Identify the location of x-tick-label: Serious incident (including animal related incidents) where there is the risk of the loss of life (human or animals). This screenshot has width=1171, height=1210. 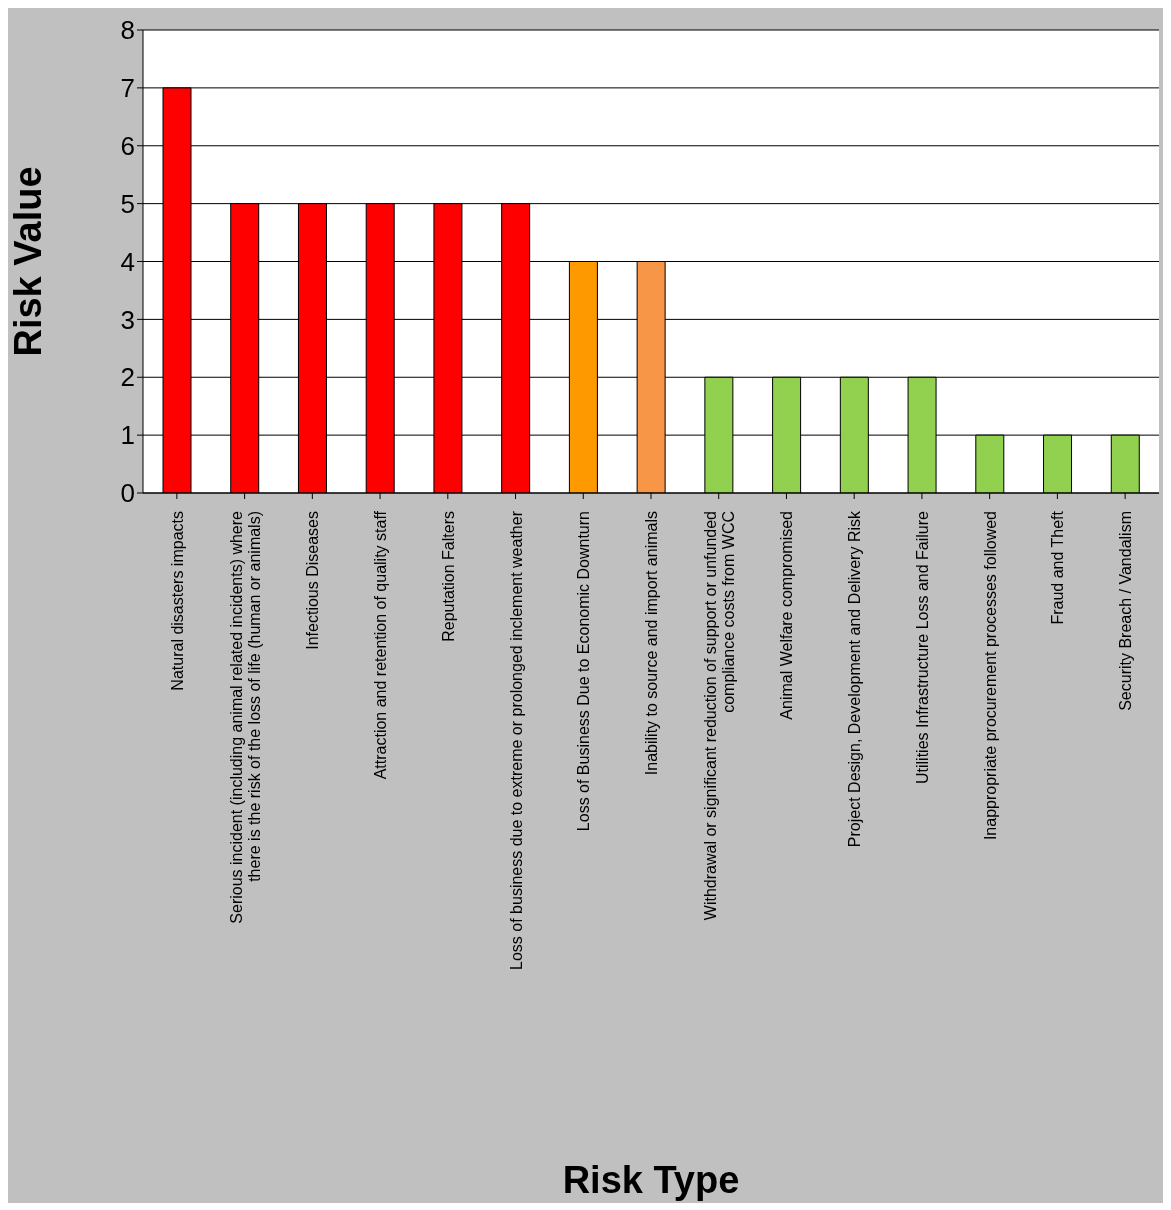
(245, 717).